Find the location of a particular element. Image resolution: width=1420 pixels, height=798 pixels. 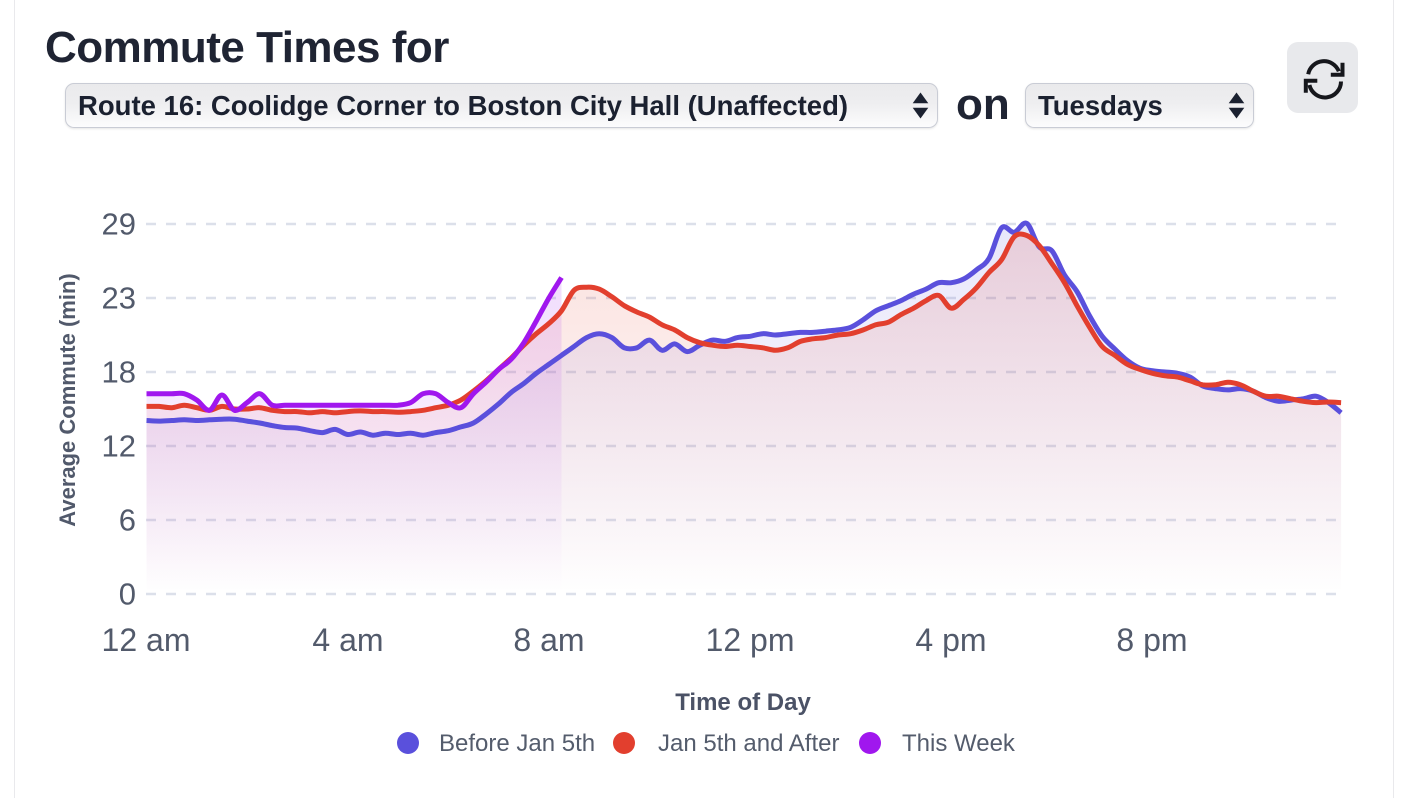

svg-text: 29 is located at coordinates (119, 224).